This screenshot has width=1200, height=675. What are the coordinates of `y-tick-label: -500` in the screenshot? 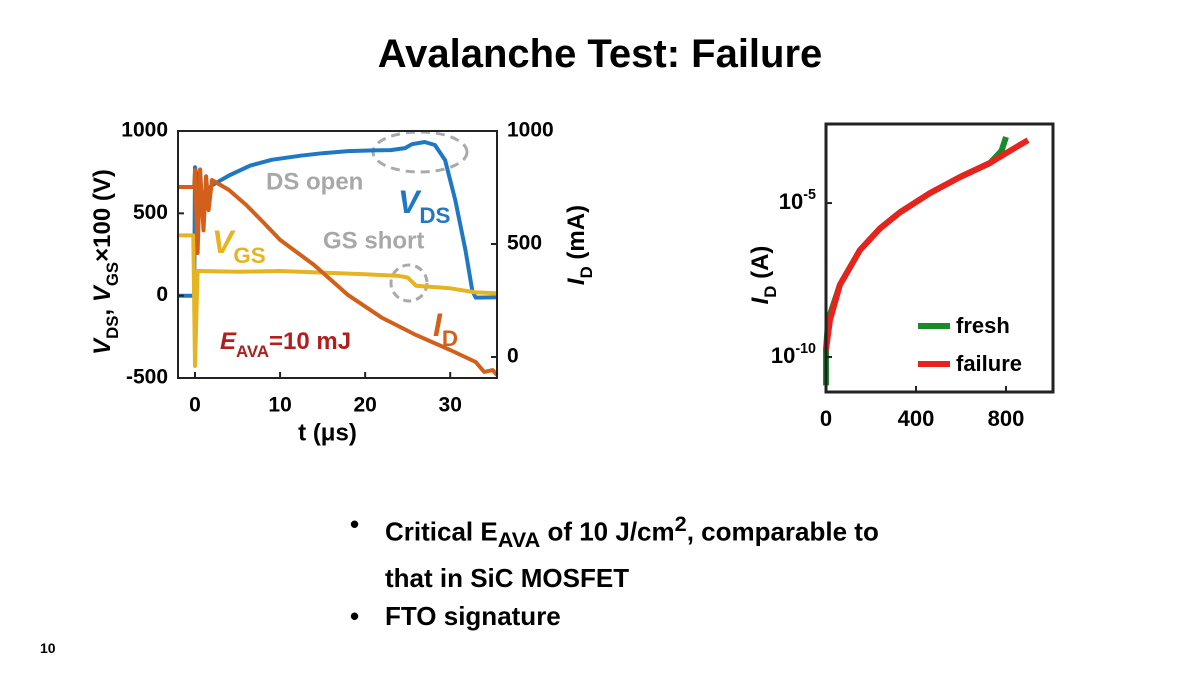 It's located at (147, 377).